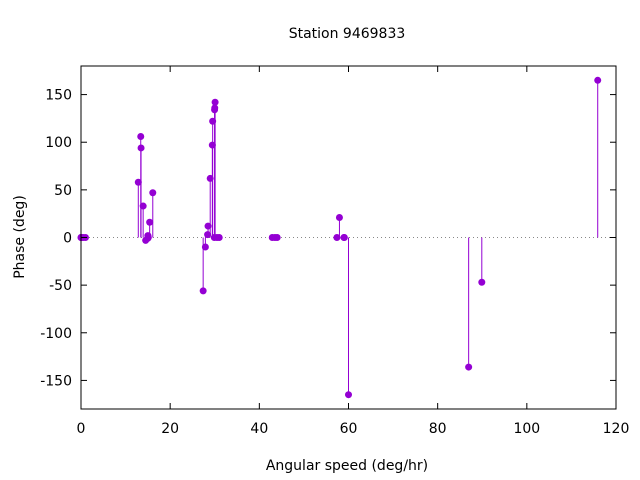 The image size is (640, 480). I want to click on x-axis-label: Angular speed (deg/hr), so click(347, 466).